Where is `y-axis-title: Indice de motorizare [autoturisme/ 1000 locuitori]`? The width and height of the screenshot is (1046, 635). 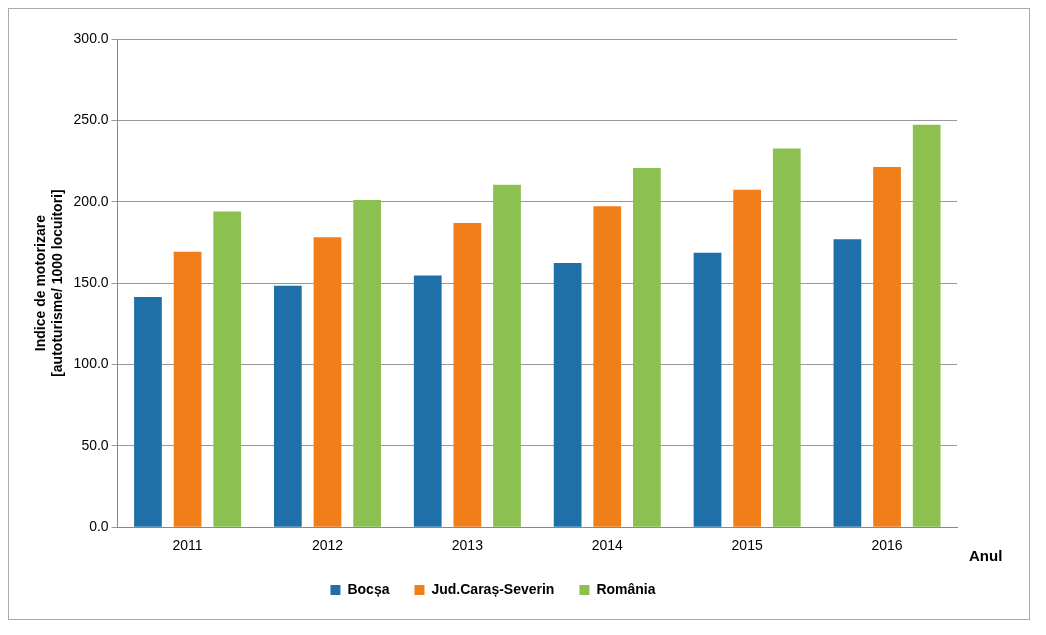
y-axis-title: Indice de motorizare [autoturisme/ 1000 locuitori] is located at coordinates (49, 283).